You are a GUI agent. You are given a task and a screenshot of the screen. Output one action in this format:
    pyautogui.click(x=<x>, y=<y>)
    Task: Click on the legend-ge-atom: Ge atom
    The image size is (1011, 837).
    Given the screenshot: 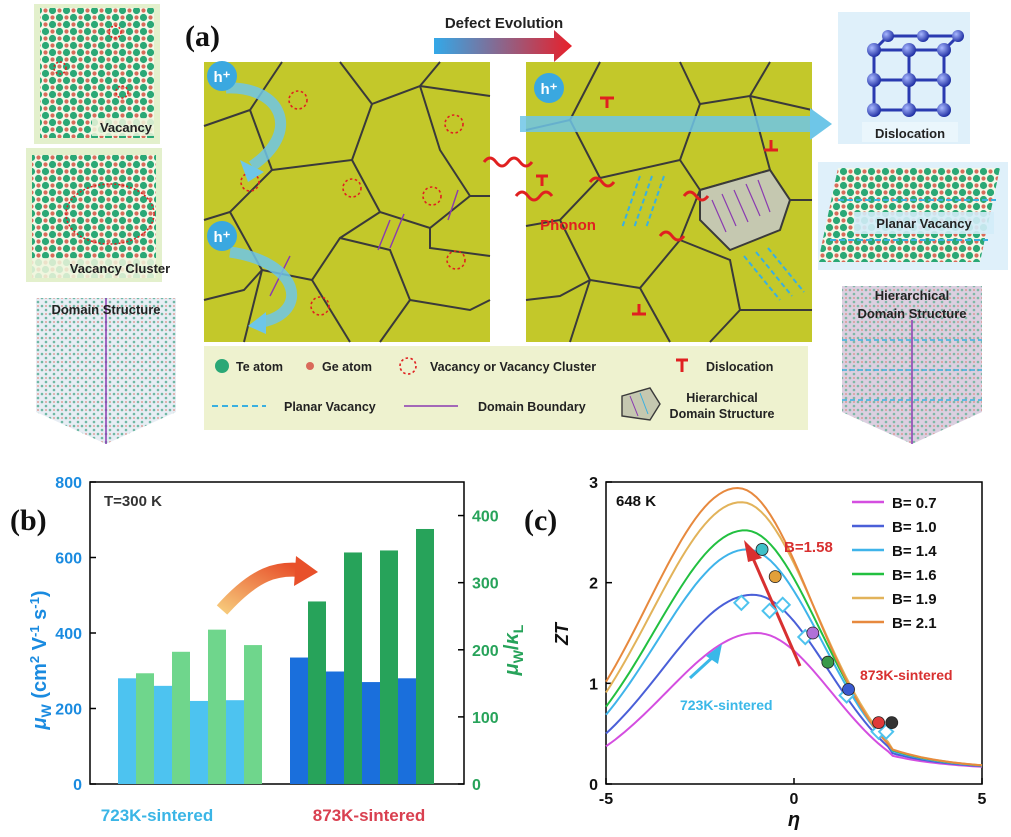 What is the action you would take?
    pyautogui.click(x=347, y=367)
    